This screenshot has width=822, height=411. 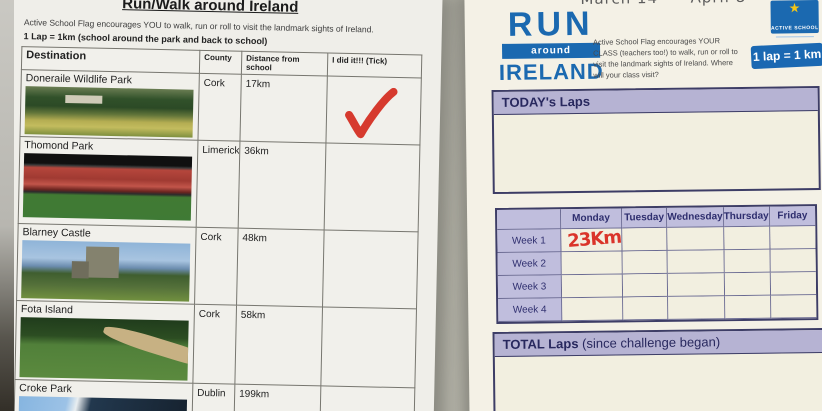 I want to click on lap-equals-km-badge: 1 lap = 1 km, so click(x=786, y=56).